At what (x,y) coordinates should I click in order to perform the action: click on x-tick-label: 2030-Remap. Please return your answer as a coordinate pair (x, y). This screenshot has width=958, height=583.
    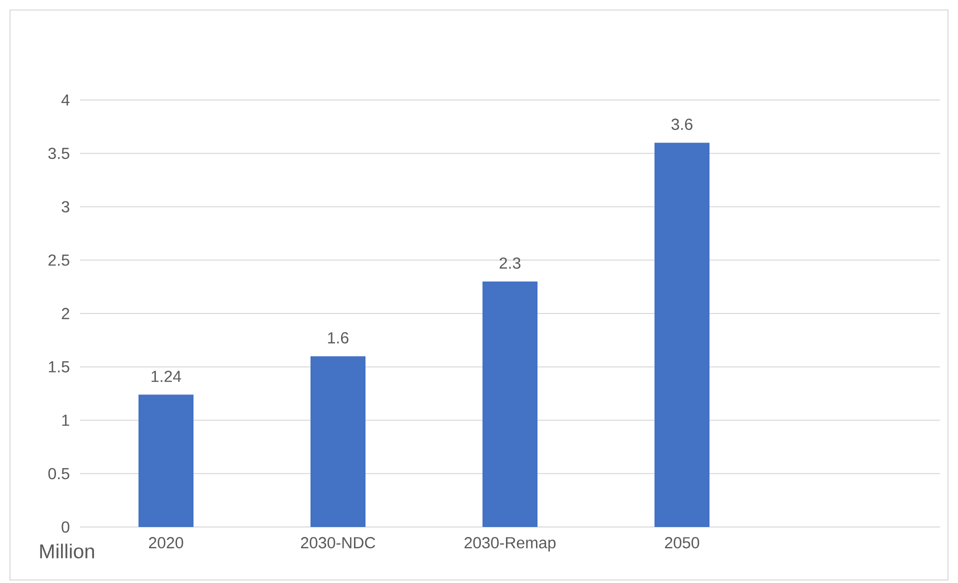
    Looking at the image, I should click on (510, 544).